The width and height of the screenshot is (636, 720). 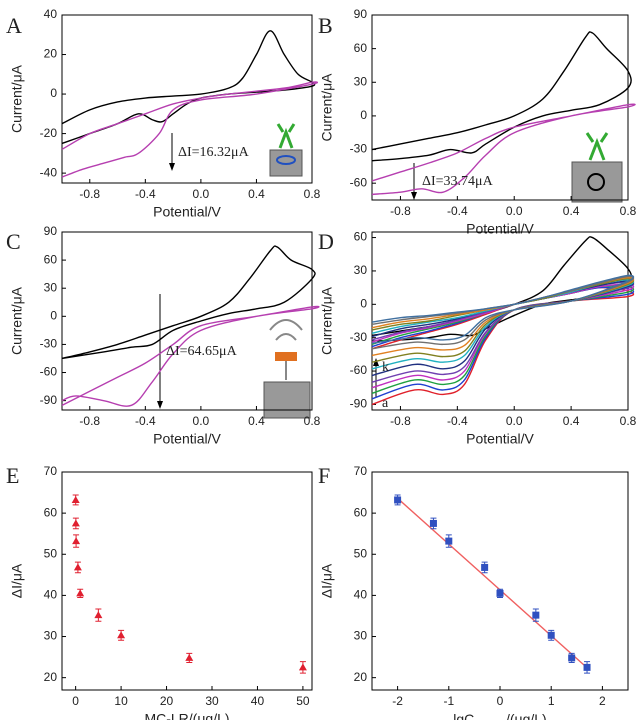 What do you see at coordinates (526, 715) in the screenshot?
I see `x-axis-label-part: /(μg/L)` at bounding box center [526, 715].